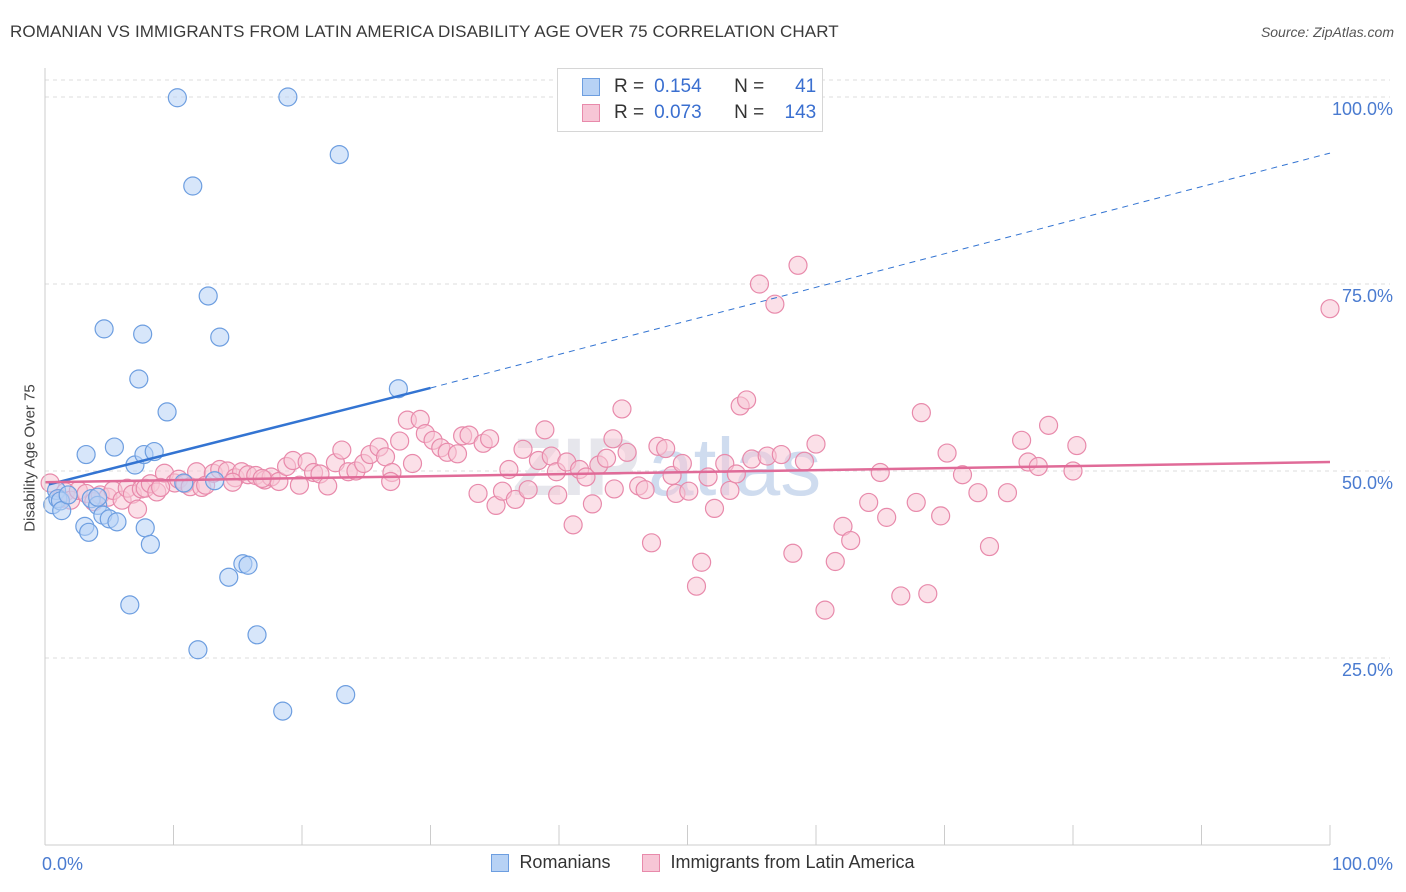  I want to click on correlation-legend: R = 0.154 N = 41 R = 0.073 N = 143, so click(690, 100).